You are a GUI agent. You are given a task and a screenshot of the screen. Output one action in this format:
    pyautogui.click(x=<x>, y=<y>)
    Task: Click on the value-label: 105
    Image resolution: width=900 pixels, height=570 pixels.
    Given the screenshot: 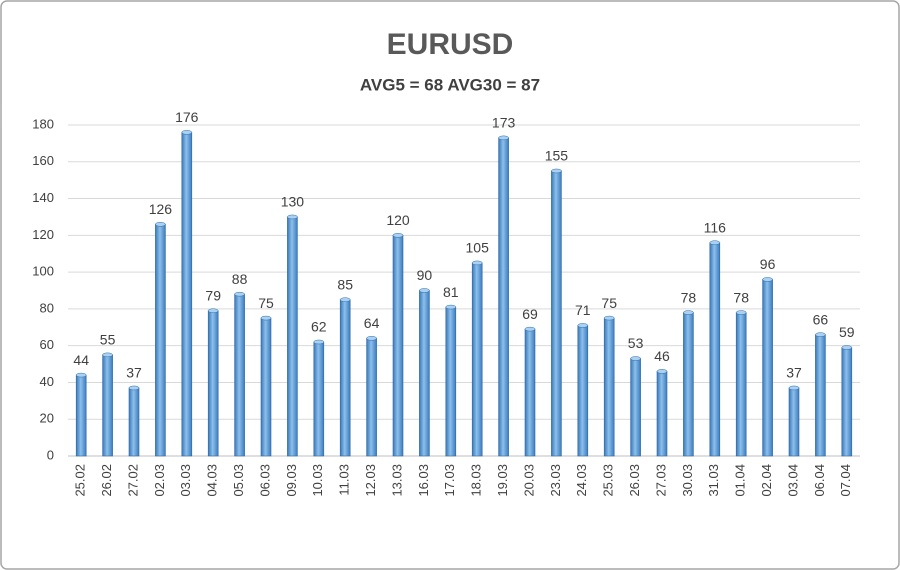 What is the action you would take?
    pyautogui.click(x=478, y=248)
    